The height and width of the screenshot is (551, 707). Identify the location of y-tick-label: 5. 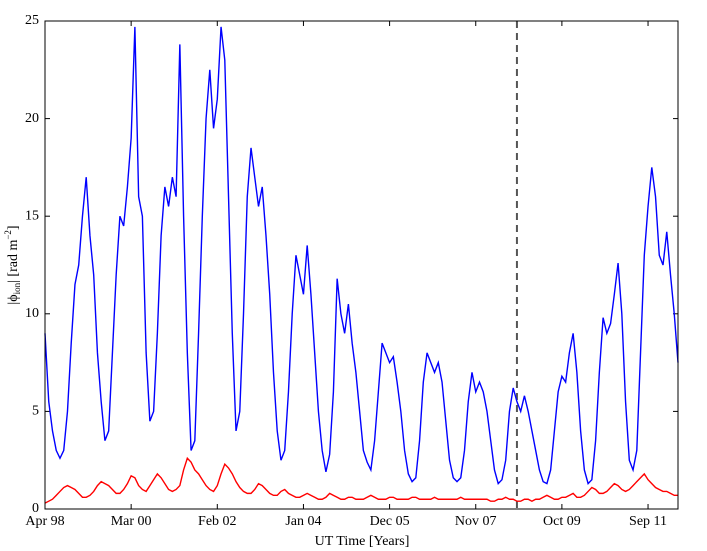
(35, 411).